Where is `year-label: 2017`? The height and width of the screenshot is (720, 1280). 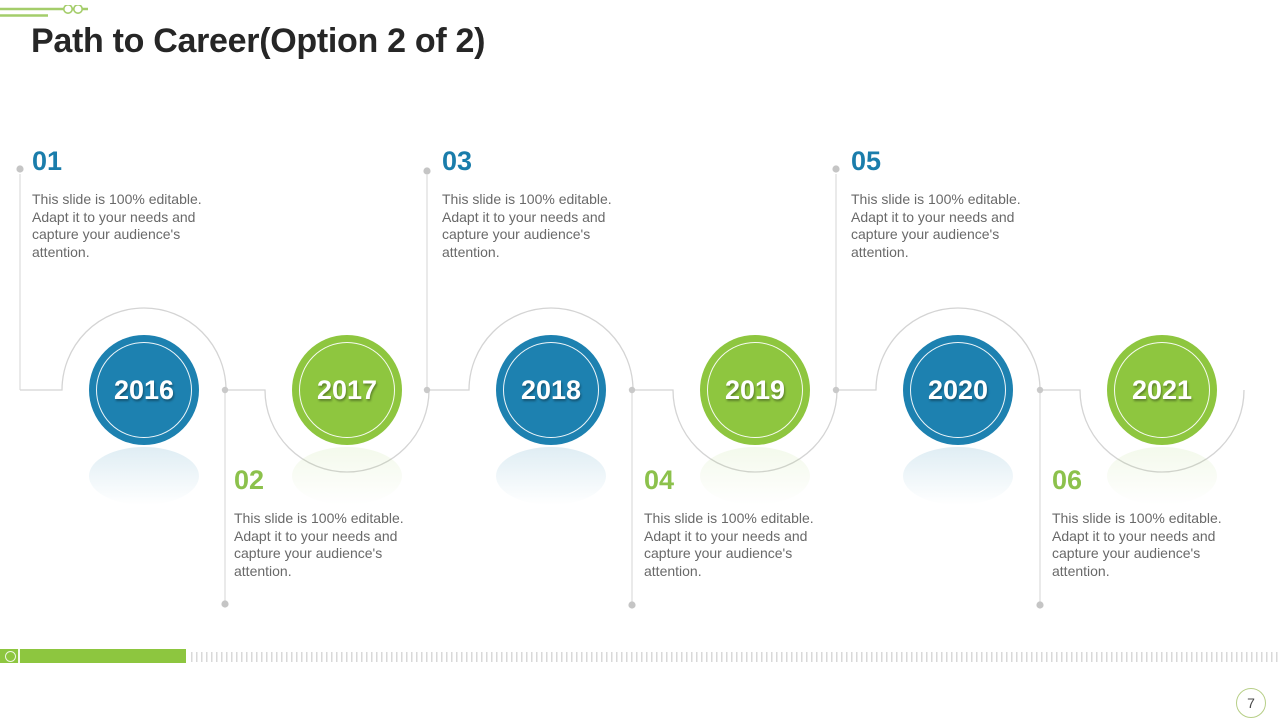
year-label: 2017 is located at coordinates (347, 389).